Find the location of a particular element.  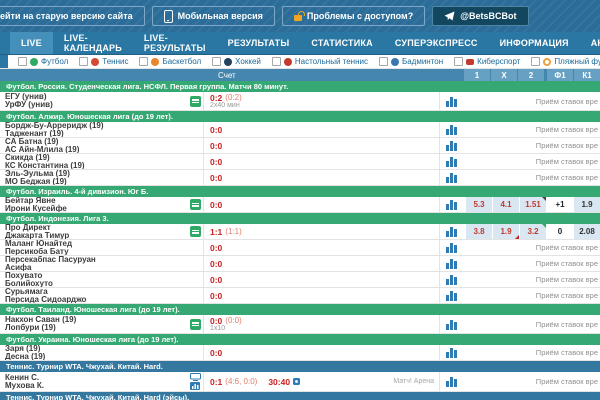

team-names: Скикда (19) КС Константина (19) is located at coordinates (93, 161).